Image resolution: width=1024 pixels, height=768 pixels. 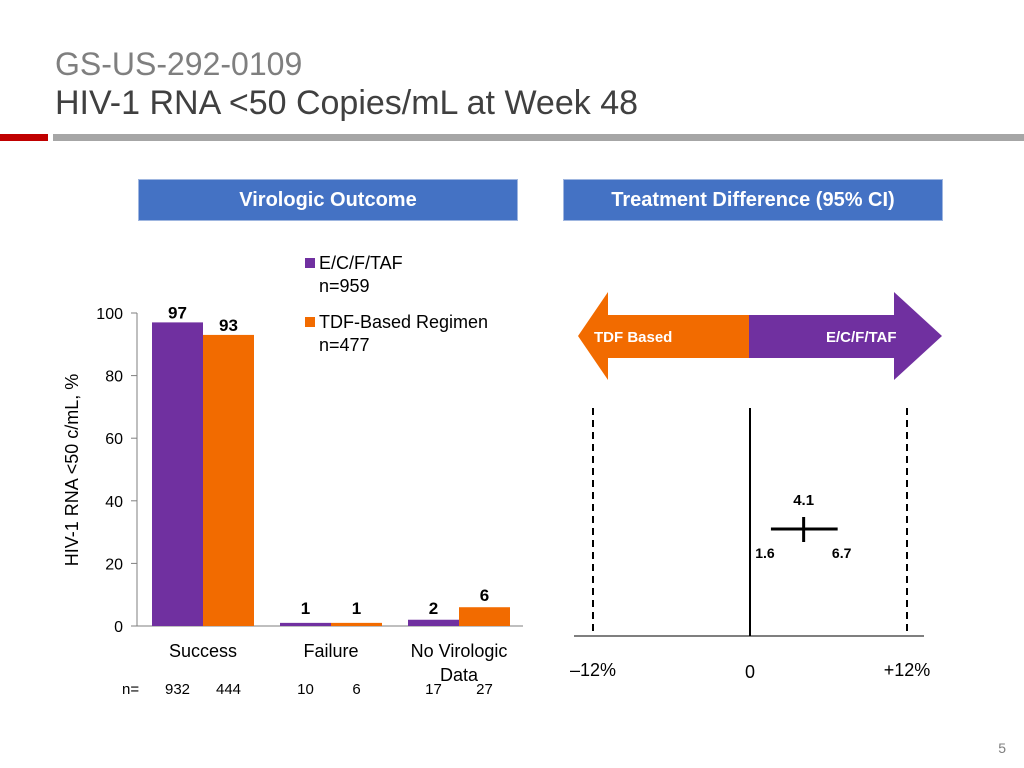 What do you see at coordinates (842, 553) in the screenshot?
I see `ci-upper-label: 6.7` at bounding box center [842, 553].